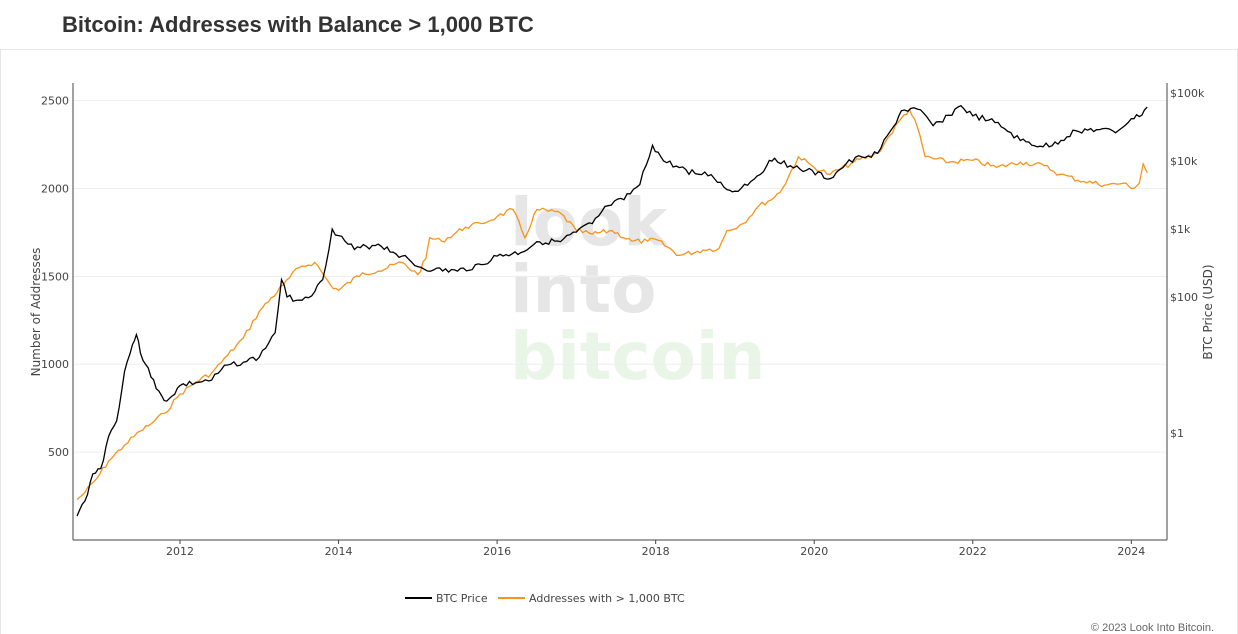  Describe the element at coordinates (1152, 628) in the screenshot. I see `copyright: © 2023 Look Into Bitcoin.` at that location.